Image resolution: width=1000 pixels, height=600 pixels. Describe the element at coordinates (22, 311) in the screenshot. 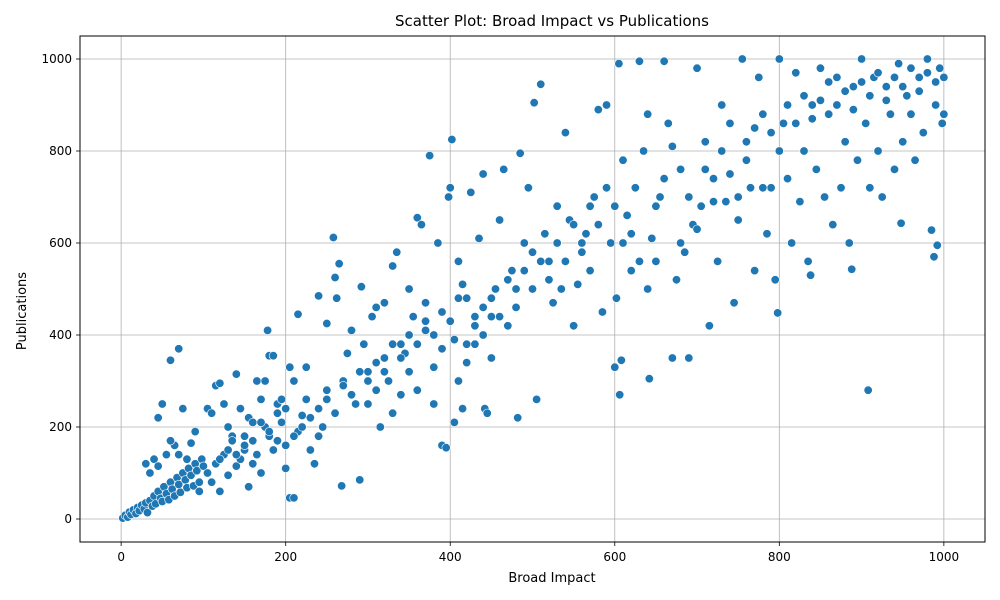

I see `y-axis-title: Publications` at that location.